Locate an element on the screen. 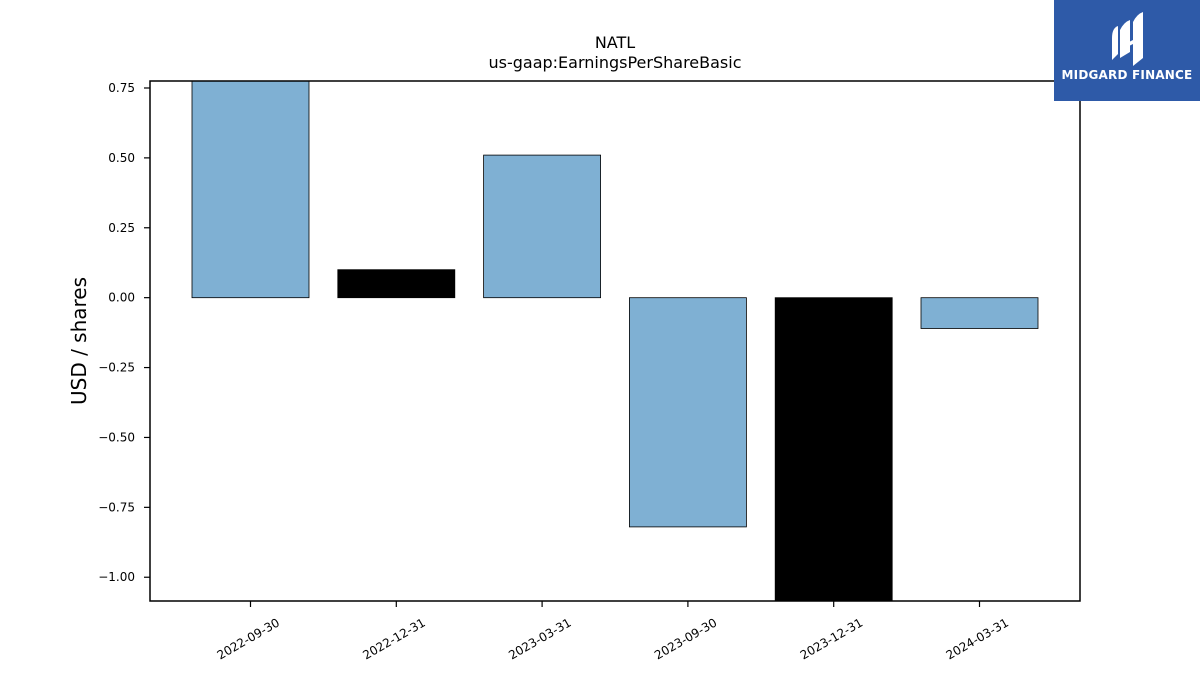  midgard-logo-icon is located at coordinates (1127, 39).